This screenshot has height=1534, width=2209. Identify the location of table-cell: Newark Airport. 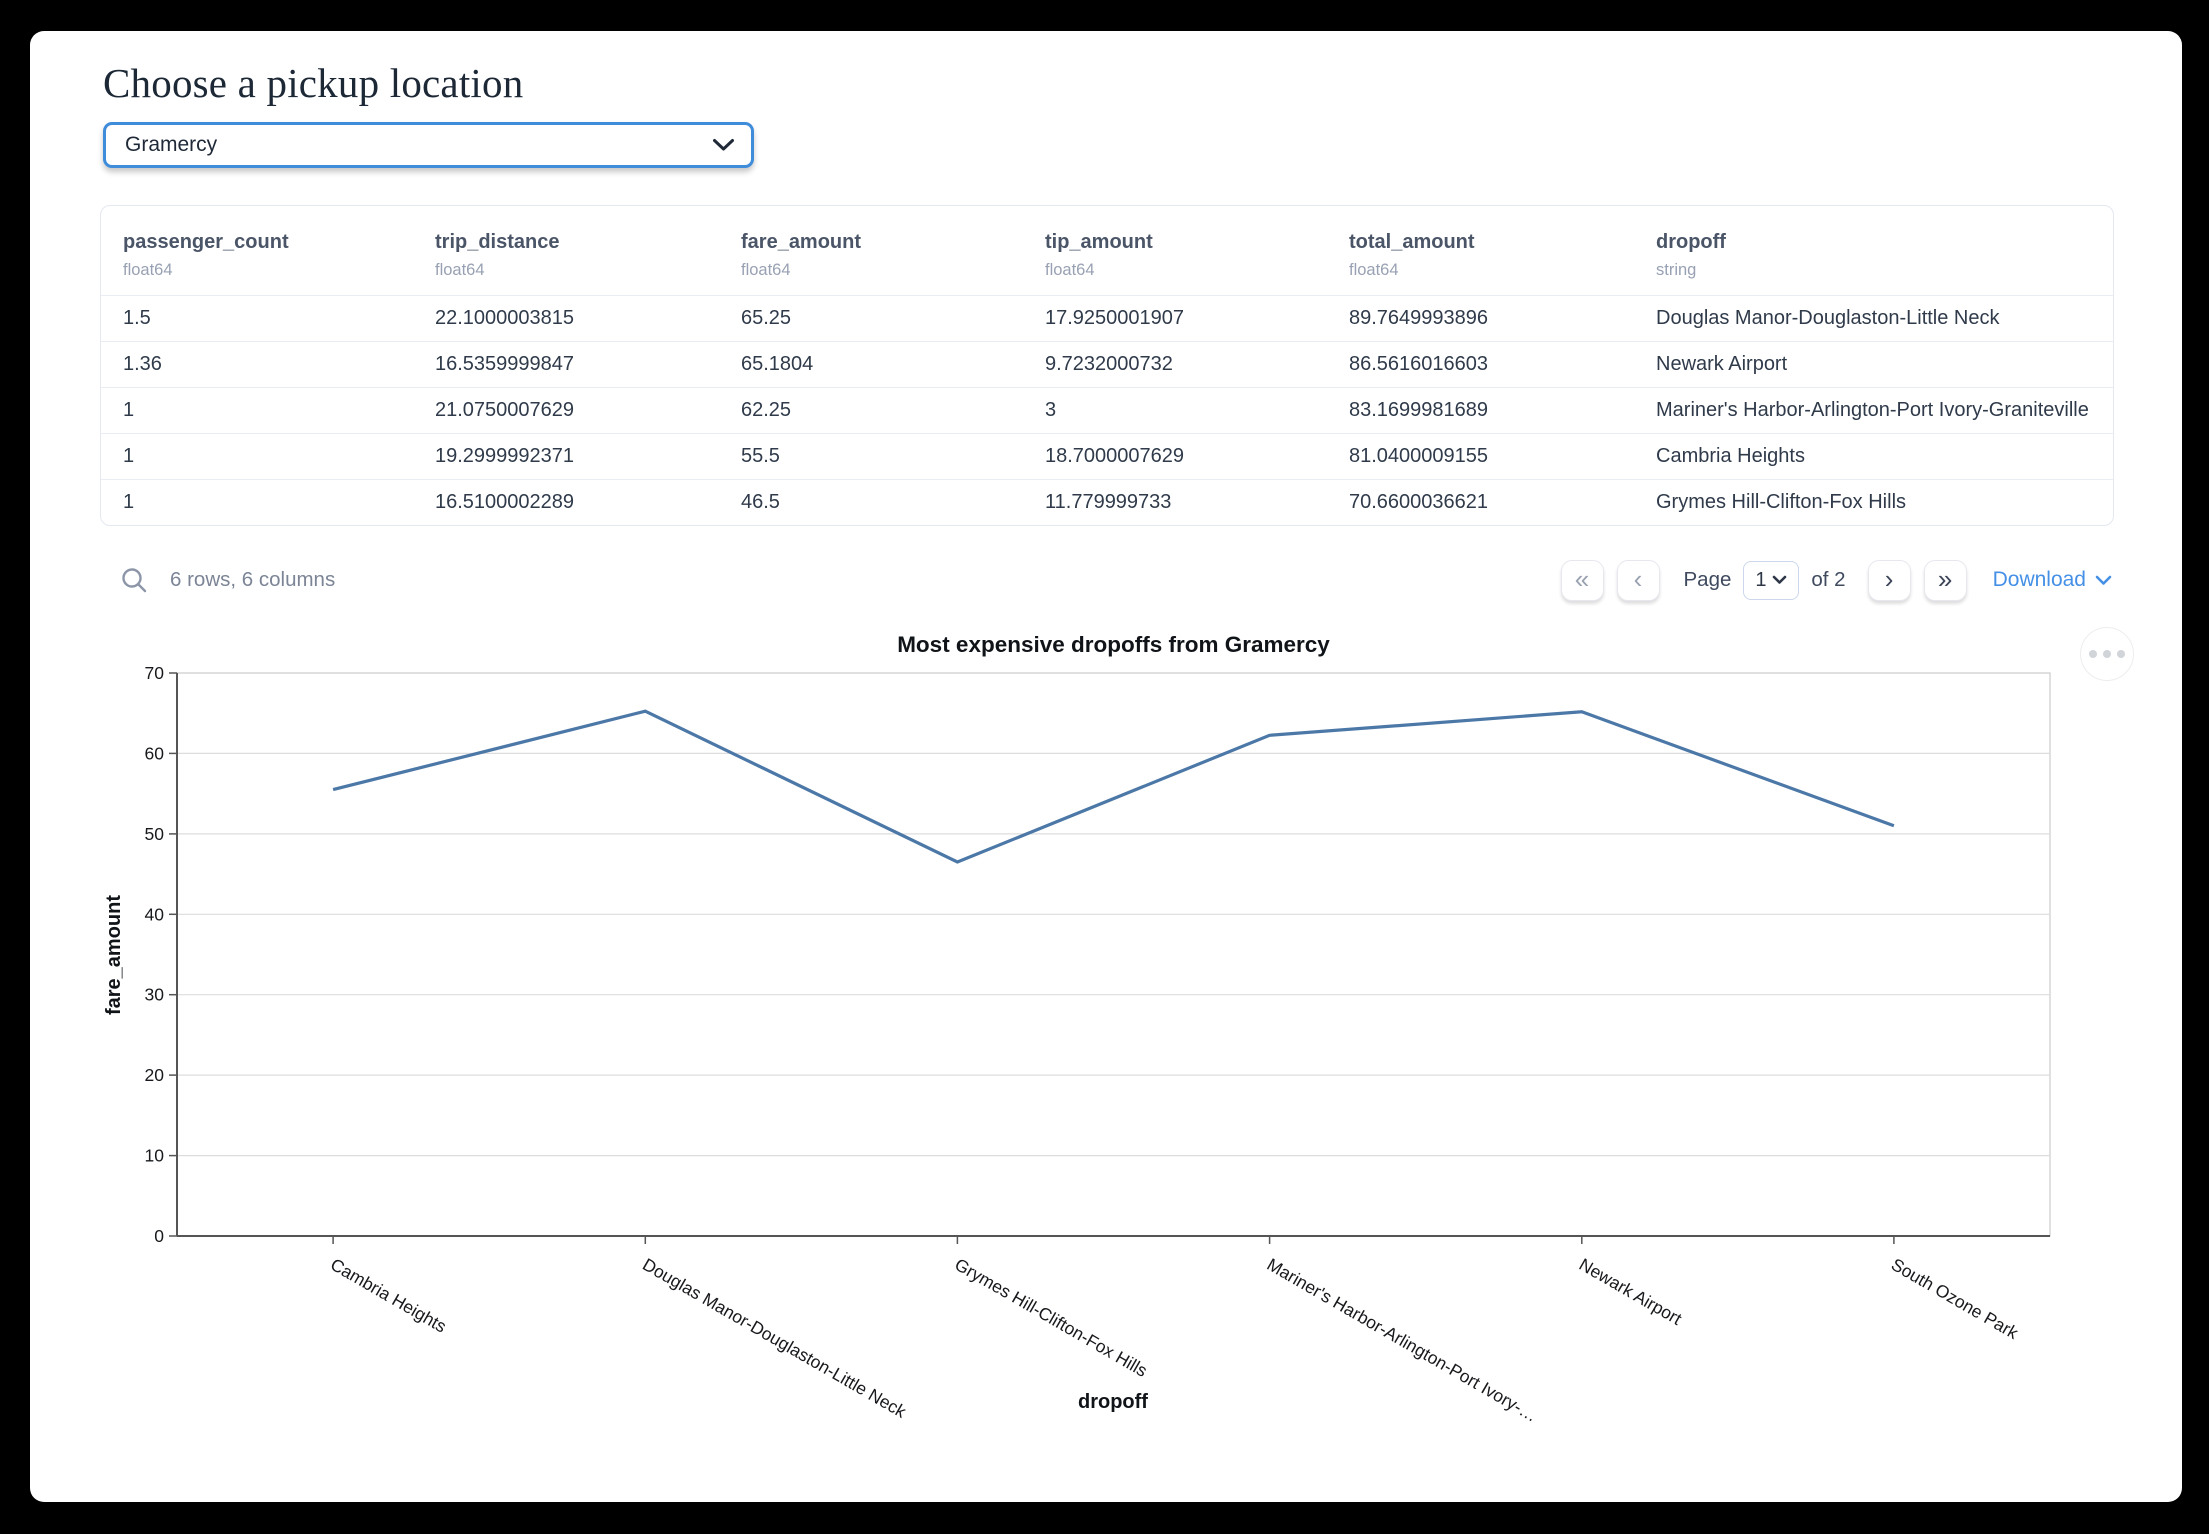
(1873, 364).